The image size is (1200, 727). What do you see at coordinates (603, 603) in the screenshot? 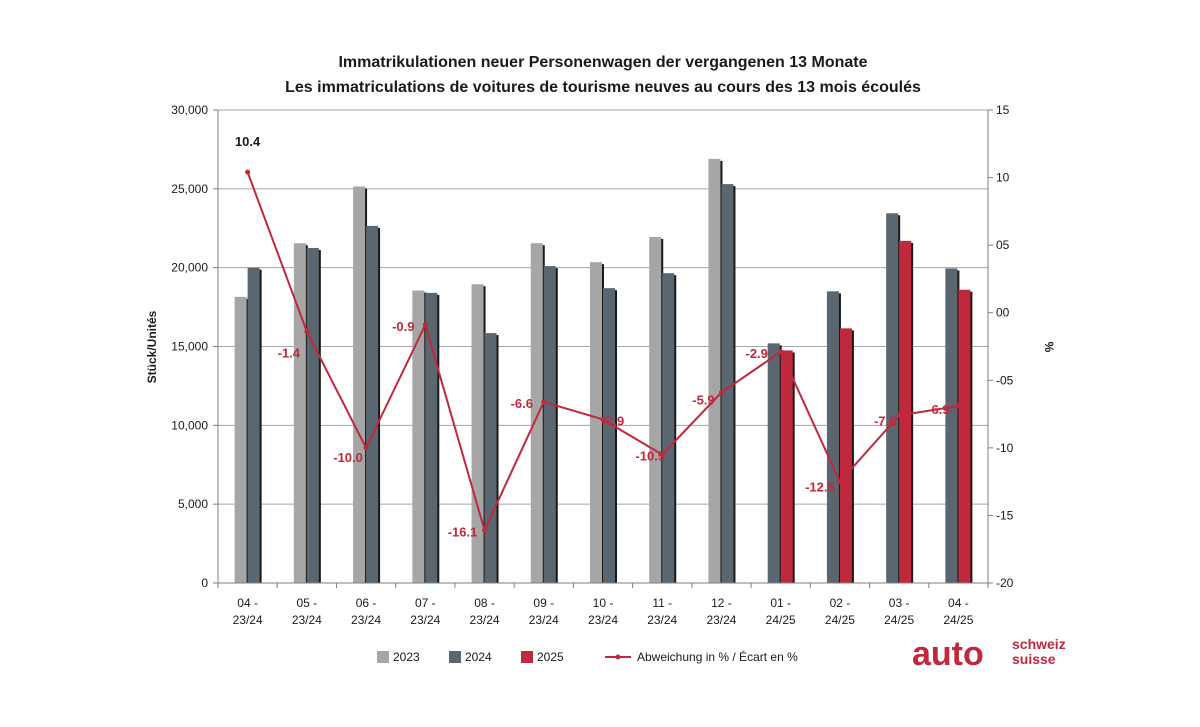
I see `x-tick-label-month: 10 -` at bounding box center [603, 603].